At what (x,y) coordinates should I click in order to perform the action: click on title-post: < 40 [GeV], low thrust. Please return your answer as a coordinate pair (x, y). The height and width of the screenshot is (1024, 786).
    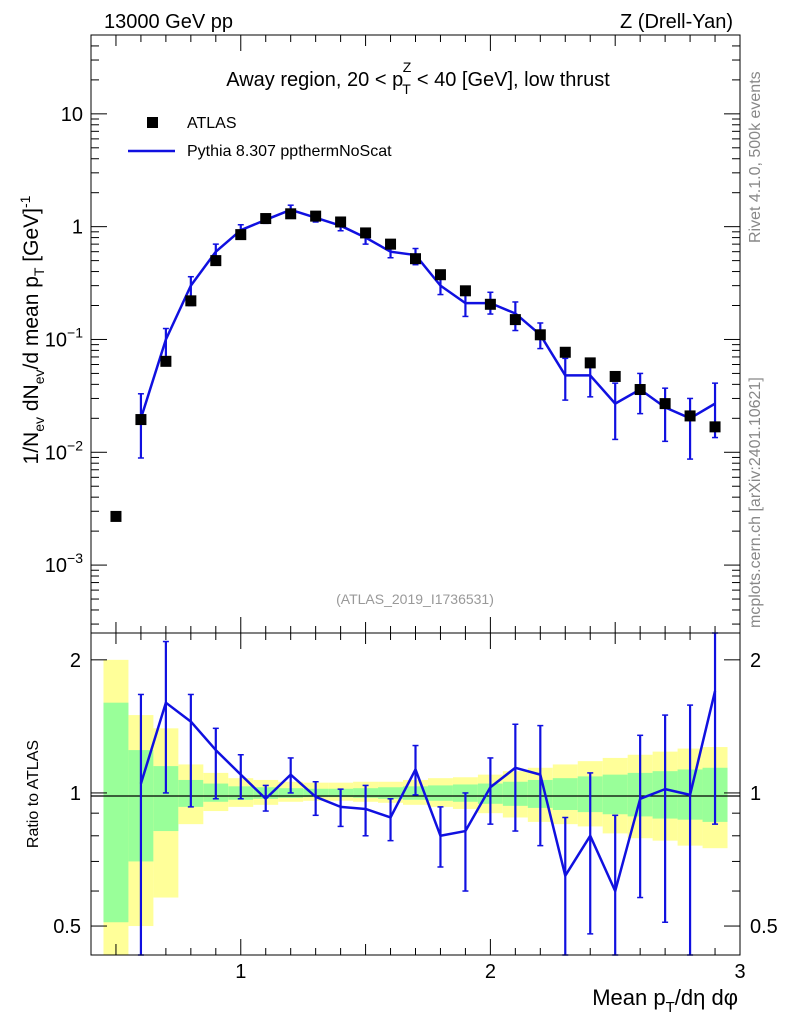
    Looking at the image, I should click on (510, 80).